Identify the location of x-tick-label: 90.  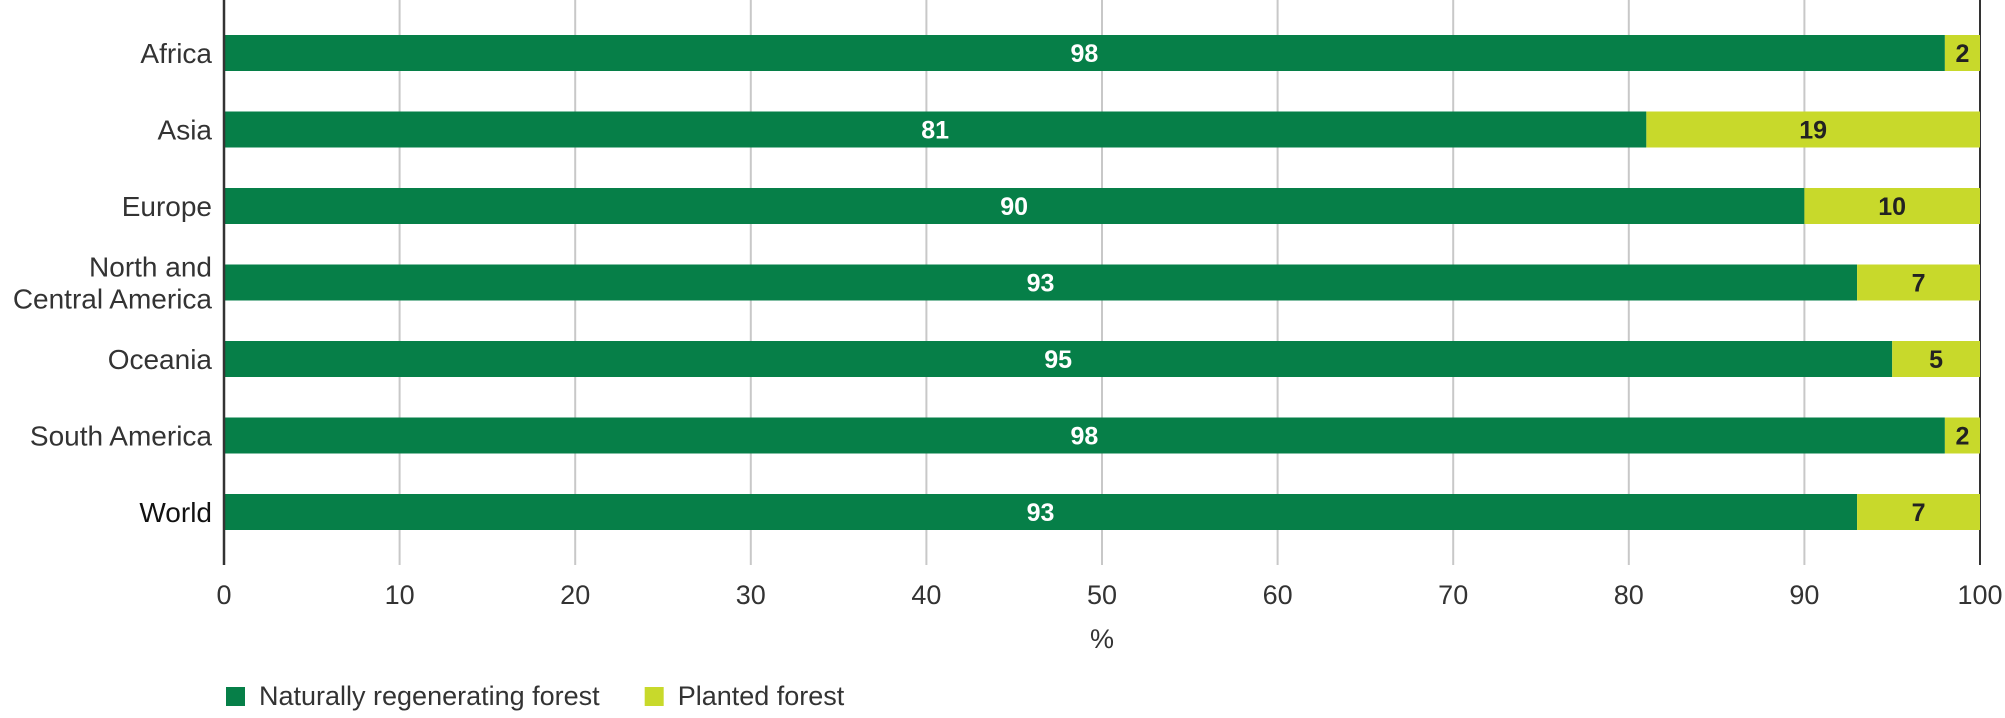
(1804, 595).